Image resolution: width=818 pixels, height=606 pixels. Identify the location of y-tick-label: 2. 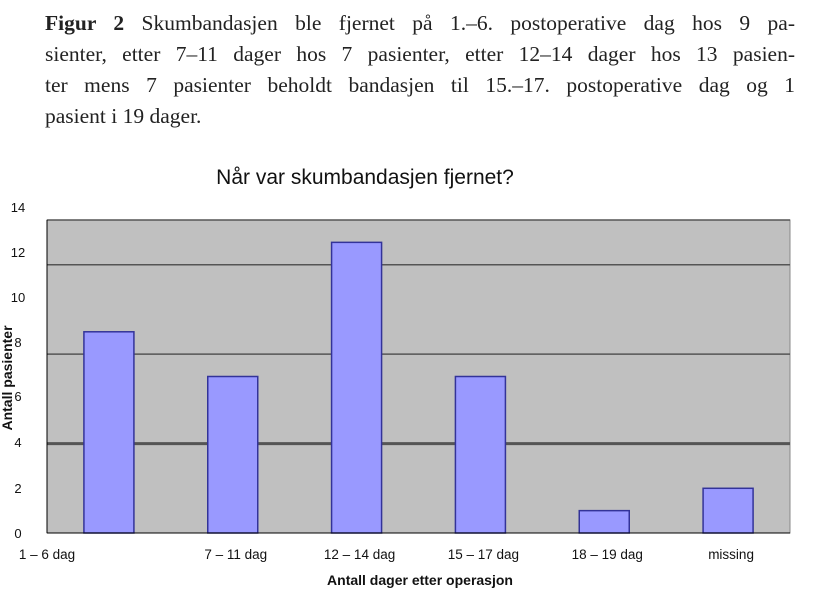
(17, 488).